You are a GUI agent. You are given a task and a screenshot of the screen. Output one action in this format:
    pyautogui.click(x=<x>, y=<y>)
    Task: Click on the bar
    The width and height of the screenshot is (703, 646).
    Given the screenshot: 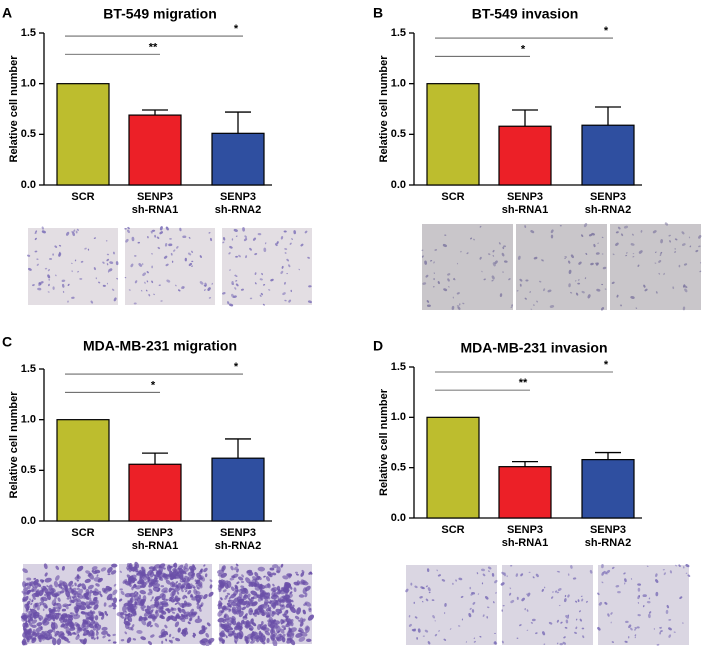 What is the action you would take?
    pyautogui.click(x=155, y=150)
    